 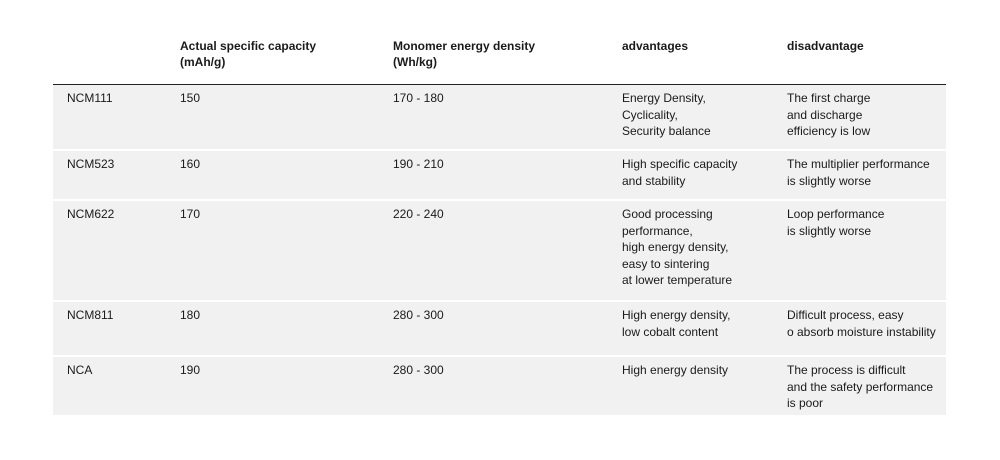 What do you see at coordinates (464, 54) in the screenshot?
I see `header-energy-density: Monomer energy density (Wh/kg)` at bounding box center [464, 54].